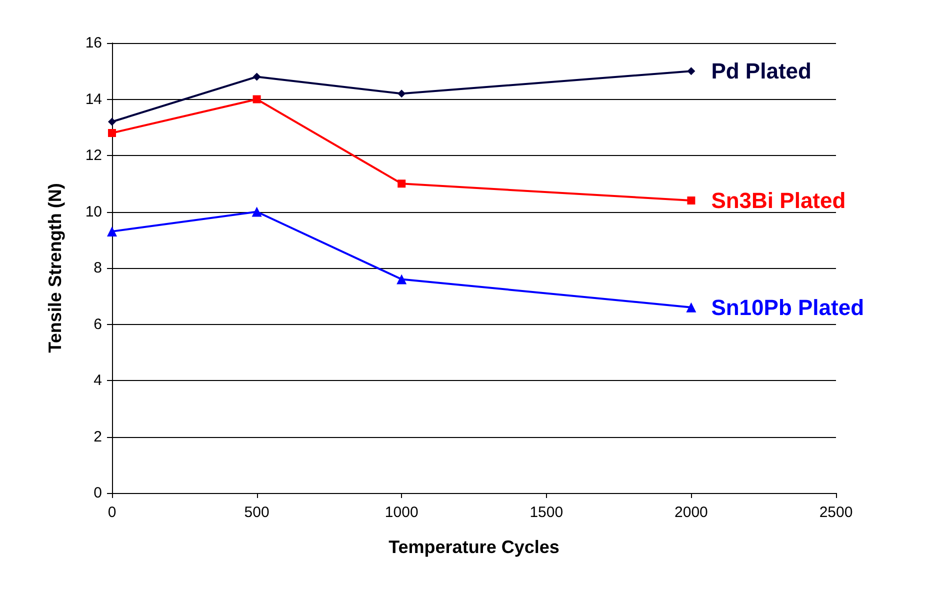  Describe the element at coordinates (93, 43) in the screenshot. I see `y-tick-label: 16` at that location.